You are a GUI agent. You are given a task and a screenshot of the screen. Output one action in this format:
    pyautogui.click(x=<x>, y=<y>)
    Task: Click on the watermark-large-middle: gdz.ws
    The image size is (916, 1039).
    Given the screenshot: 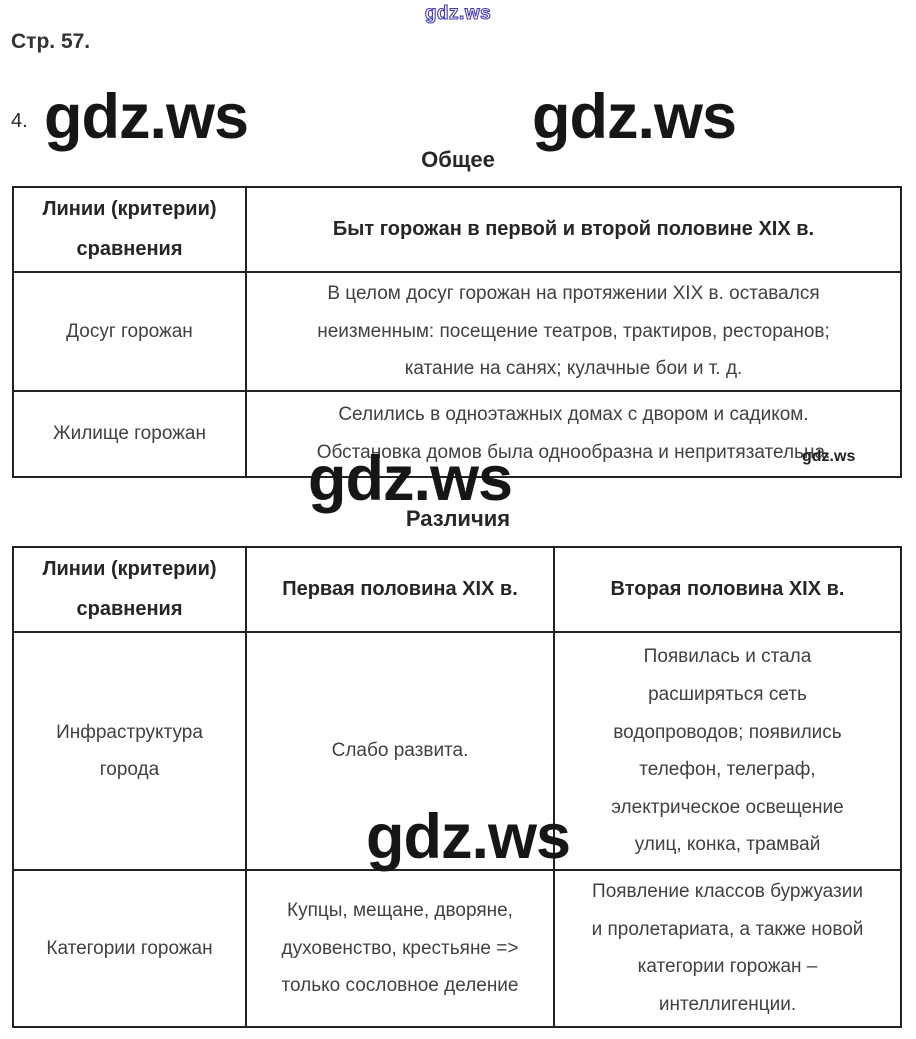 What is the action you would take?
    pyautogui.click(x=410, y=479)
    